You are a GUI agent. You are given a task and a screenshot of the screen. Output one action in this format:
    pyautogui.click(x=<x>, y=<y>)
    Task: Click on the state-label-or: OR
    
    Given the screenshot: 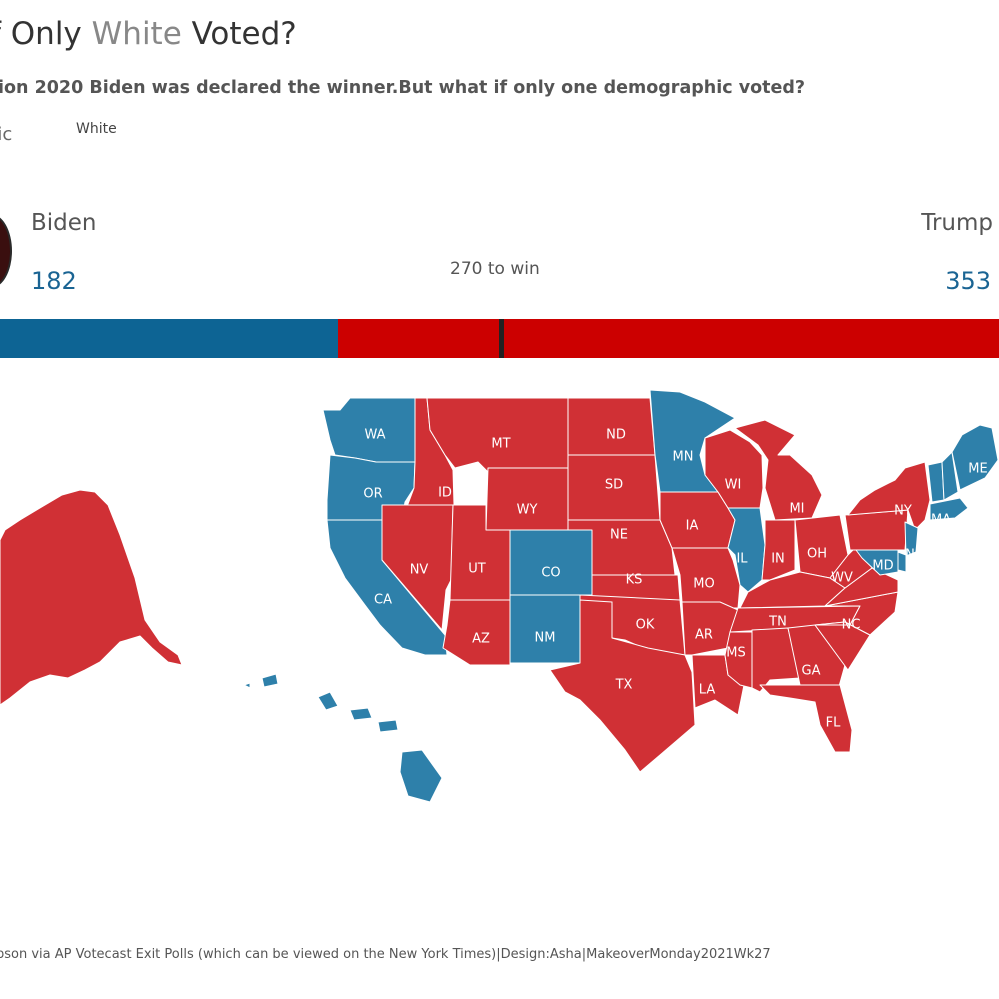 What is the action you would take?
    pyautogui.click(x=372, y=494)
    